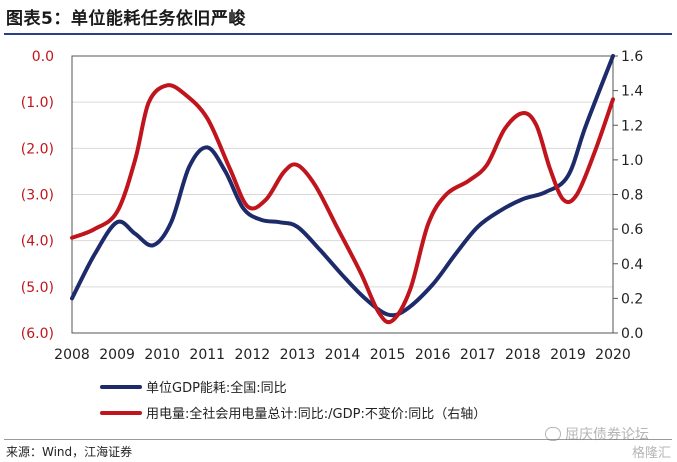  What do you see at coordinates (632, 57) in the screenshot?
I see `right-axis-tick-label: 1.6` at bounding box center [632, 57].